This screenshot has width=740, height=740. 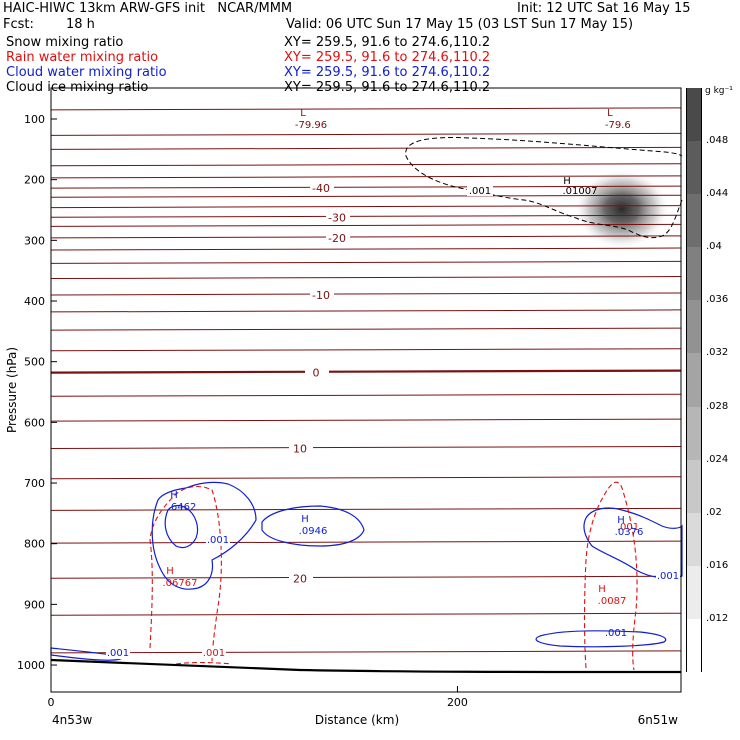 I want to click on forecast-hour: 18 h, so click(x=80, y=24).